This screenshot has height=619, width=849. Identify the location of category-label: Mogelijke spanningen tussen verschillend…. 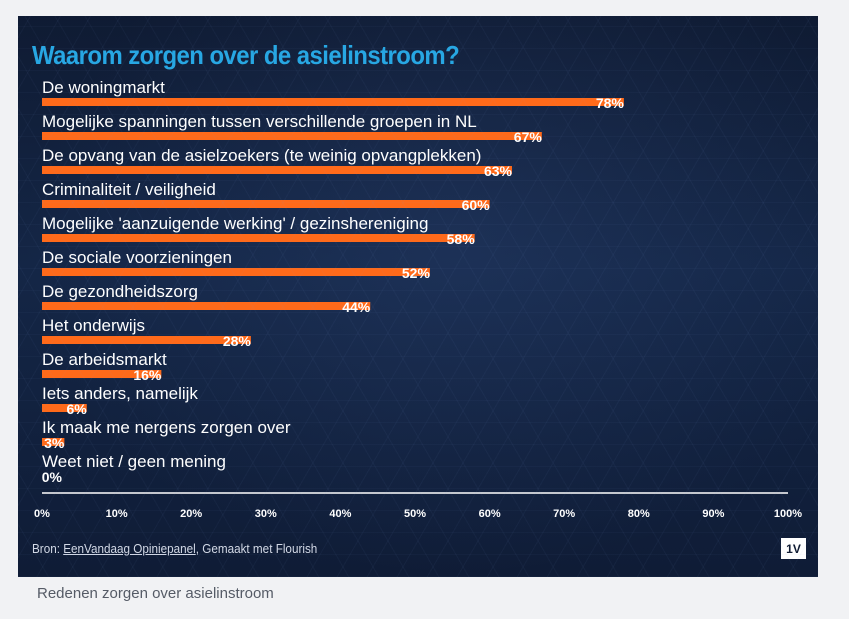
(259, 121).